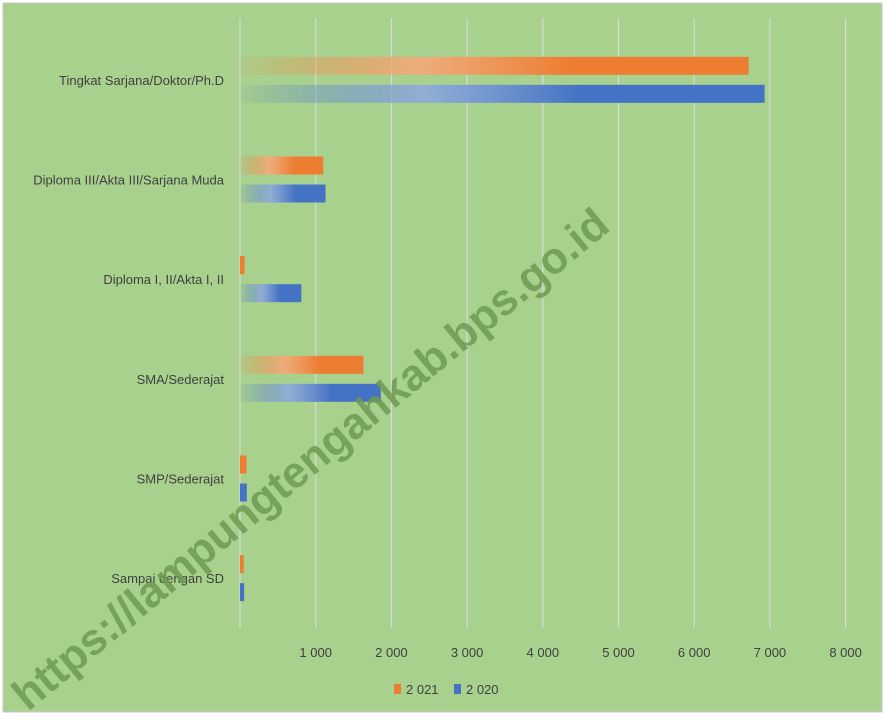 The width and height of the screenshot is (885, 720). I want to click on x-tick-label: 1 000, so click(315, 652).